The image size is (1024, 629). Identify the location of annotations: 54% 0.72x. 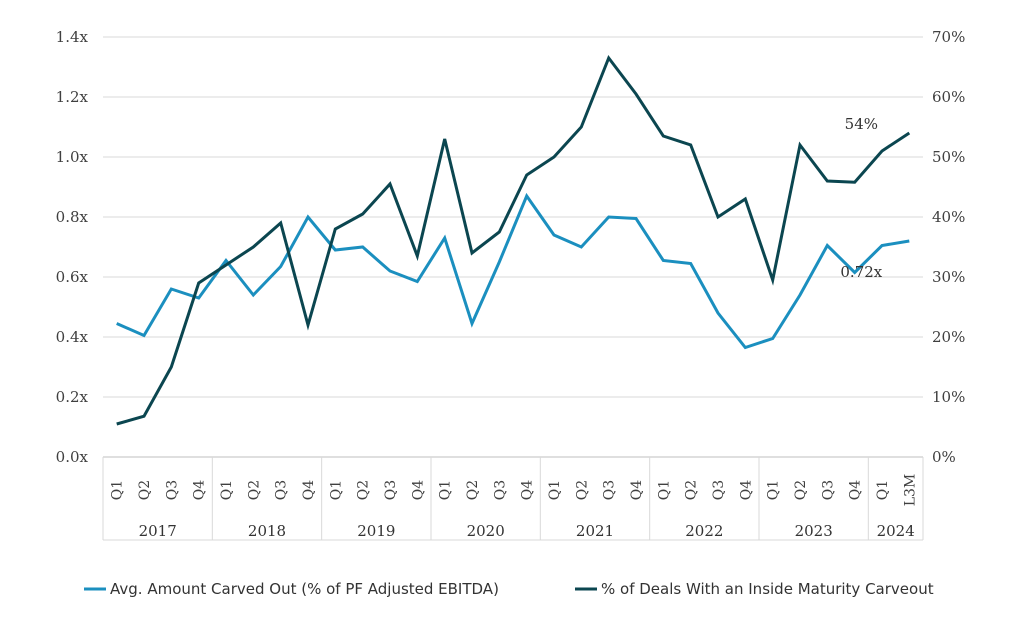
(861, 198).